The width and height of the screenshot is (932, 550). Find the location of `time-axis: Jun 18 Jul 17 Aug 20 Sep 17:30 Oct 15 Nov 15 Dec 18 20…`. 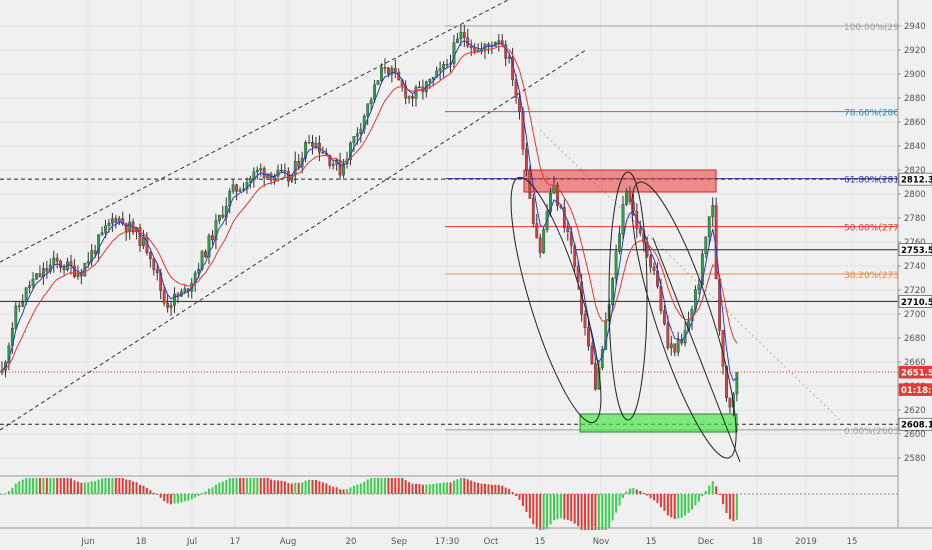

time-axis: Jun 18 Jul 17 Aug 20 Sep 17:30 Oct 15 Nov 15 Dec 18 20… is located at coordinates (466, 537).